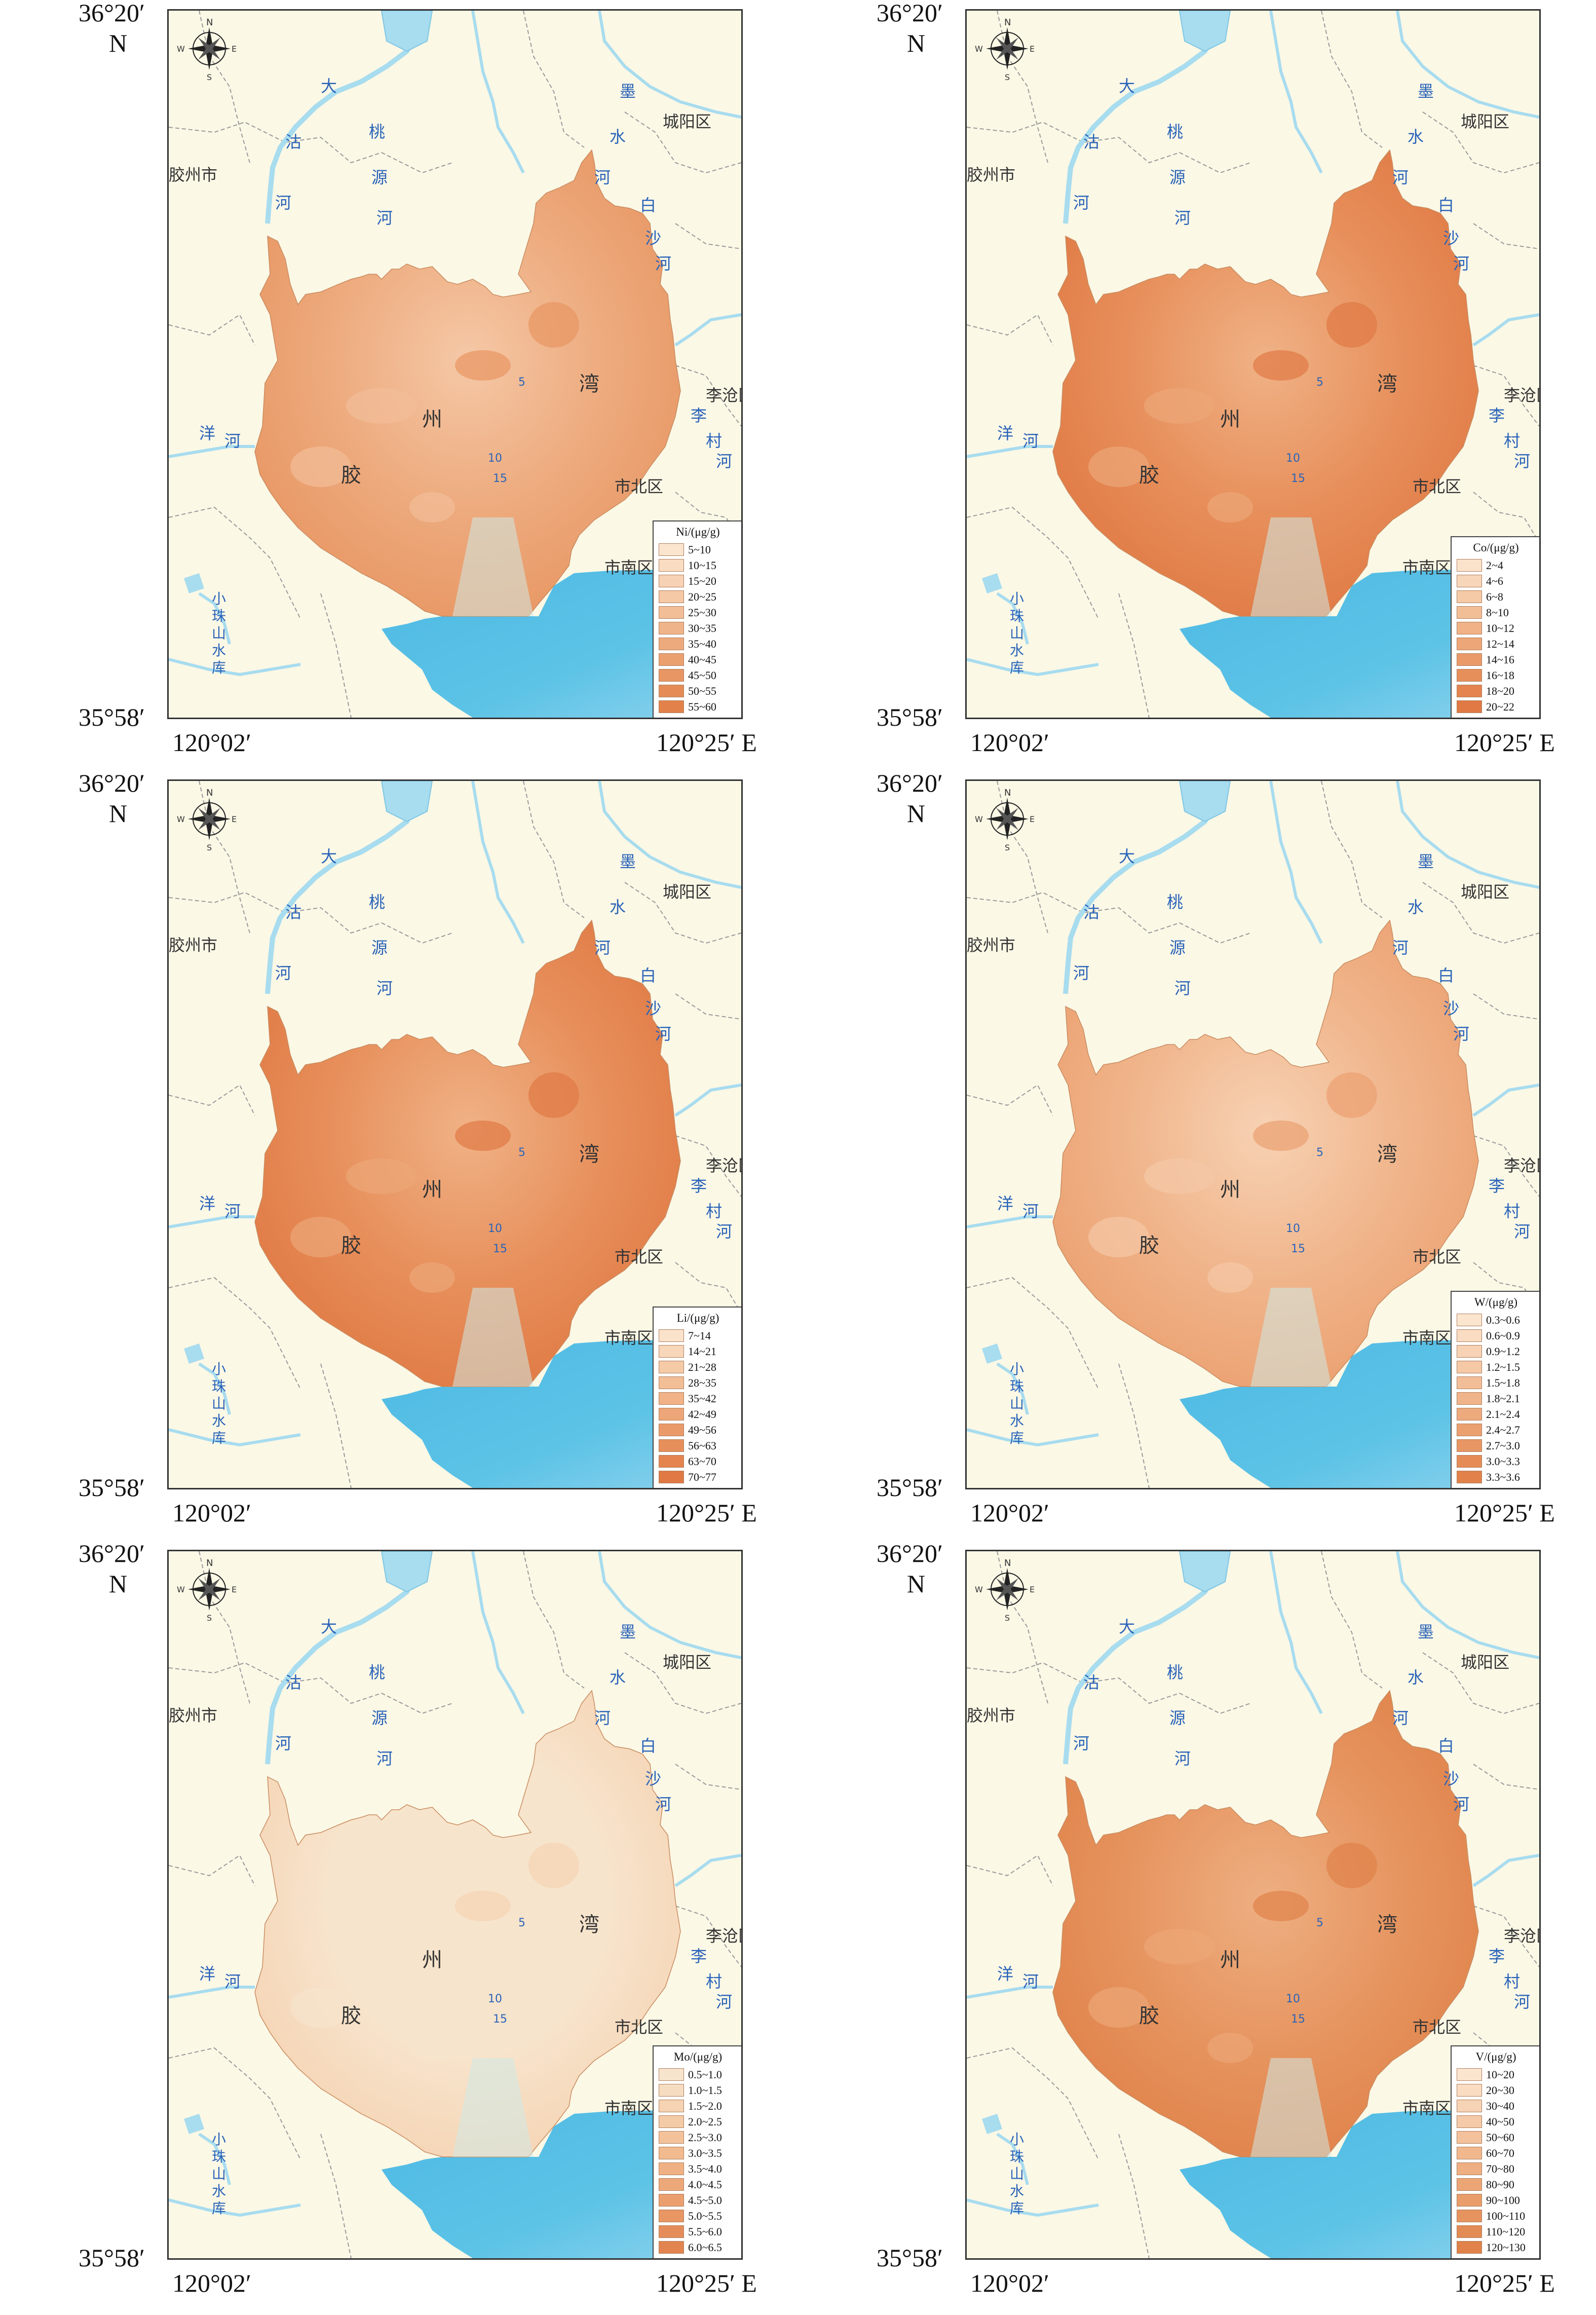  I want to click on legend-item-label: 120~130, so click(1506, 2247).